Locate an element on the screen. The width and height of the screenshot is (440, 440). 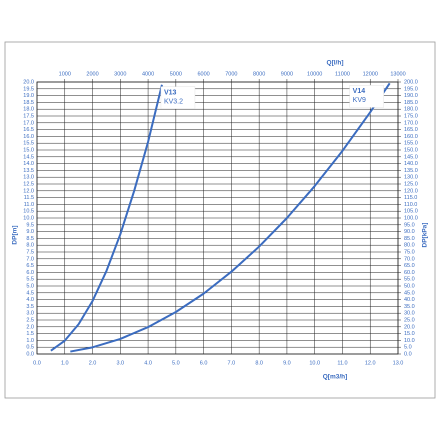
y2-tick-label: 15.0 is located at coordinates (409, 334).